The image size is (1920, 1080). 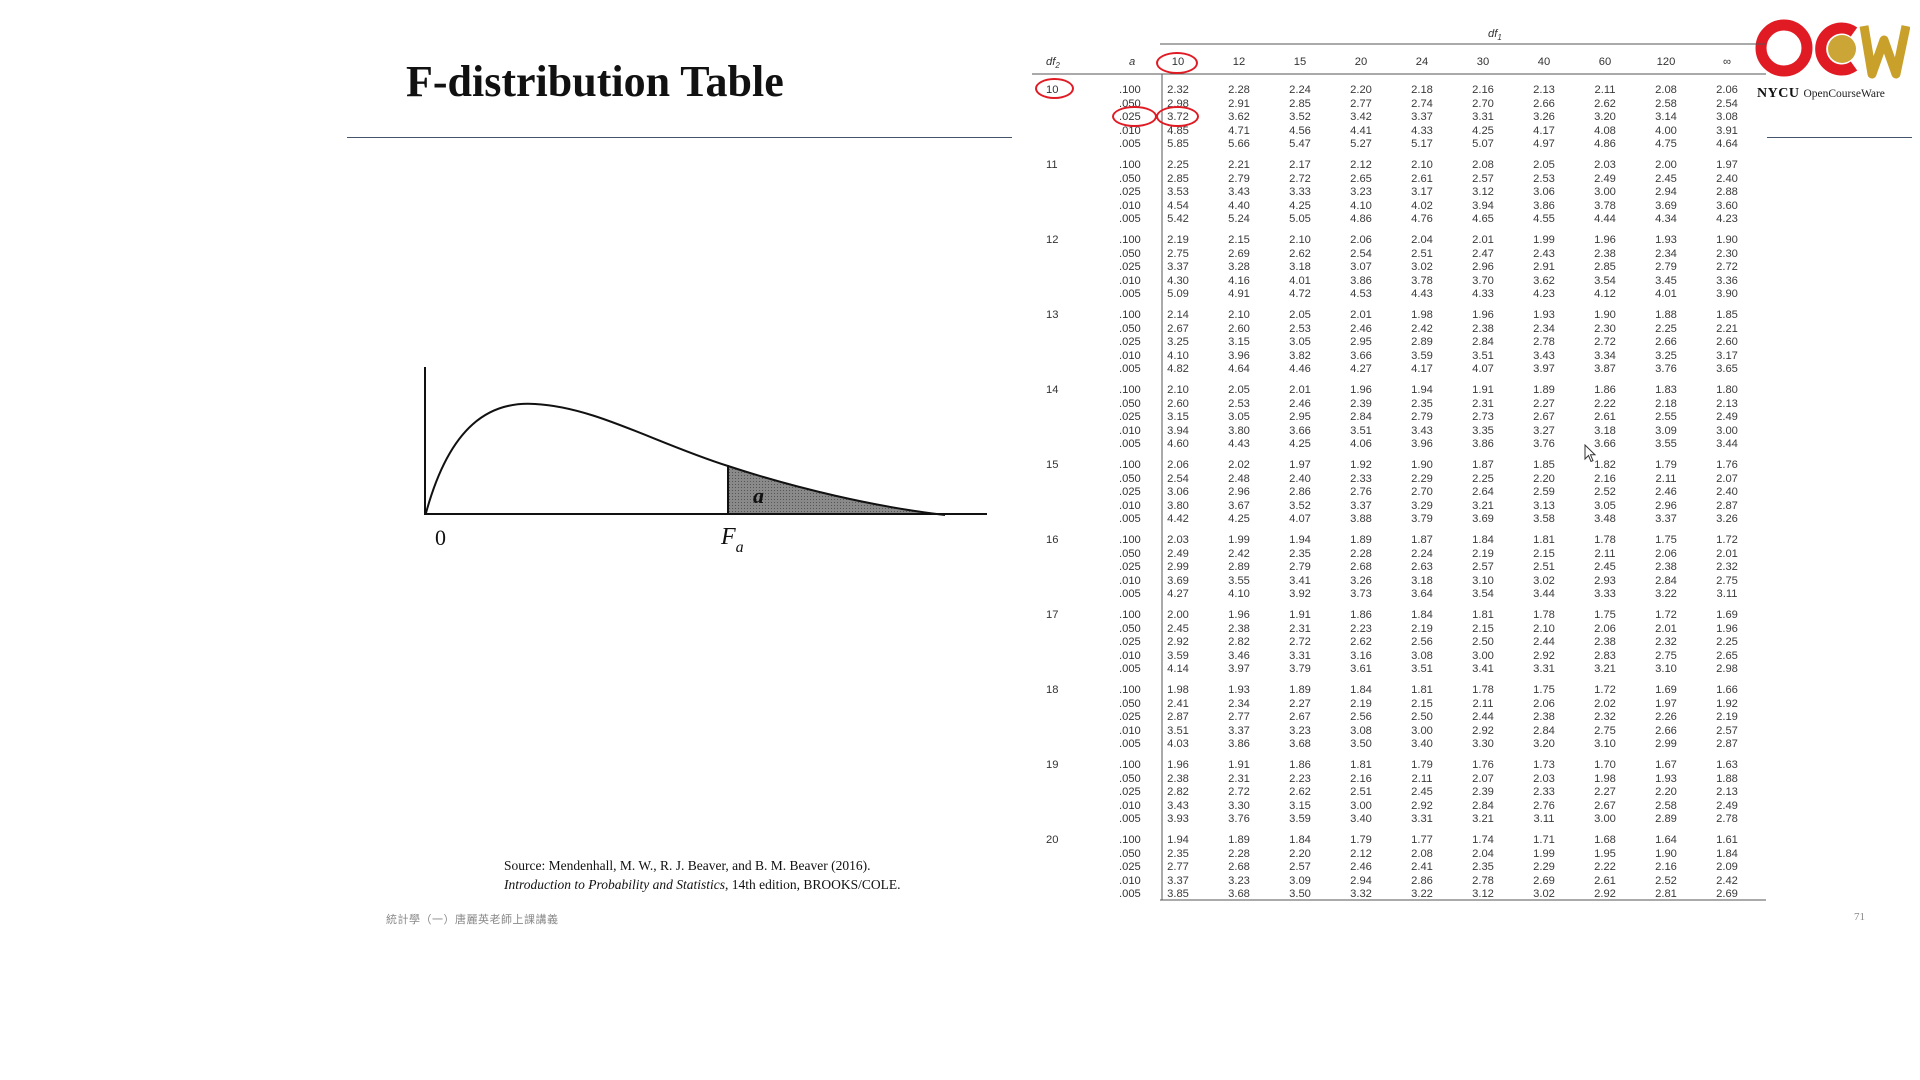 I want to click on table-cell: 2.00, so click(x=1178, y=615).